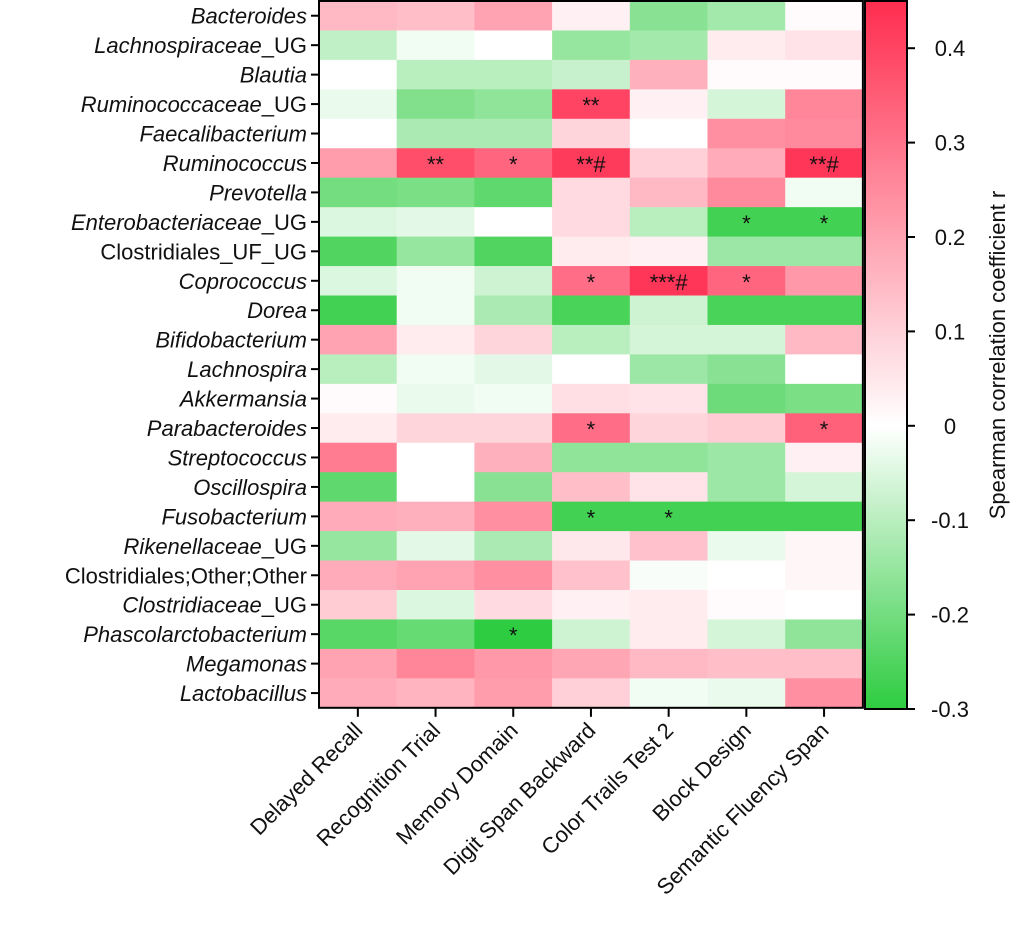 Image resolution: width=1020 pixels, height=951 pixels. What do you see at coordinates (231, 340) in the screenshot?
I see `row-label: Bifidobacterium` at bounding box center [231, 340].